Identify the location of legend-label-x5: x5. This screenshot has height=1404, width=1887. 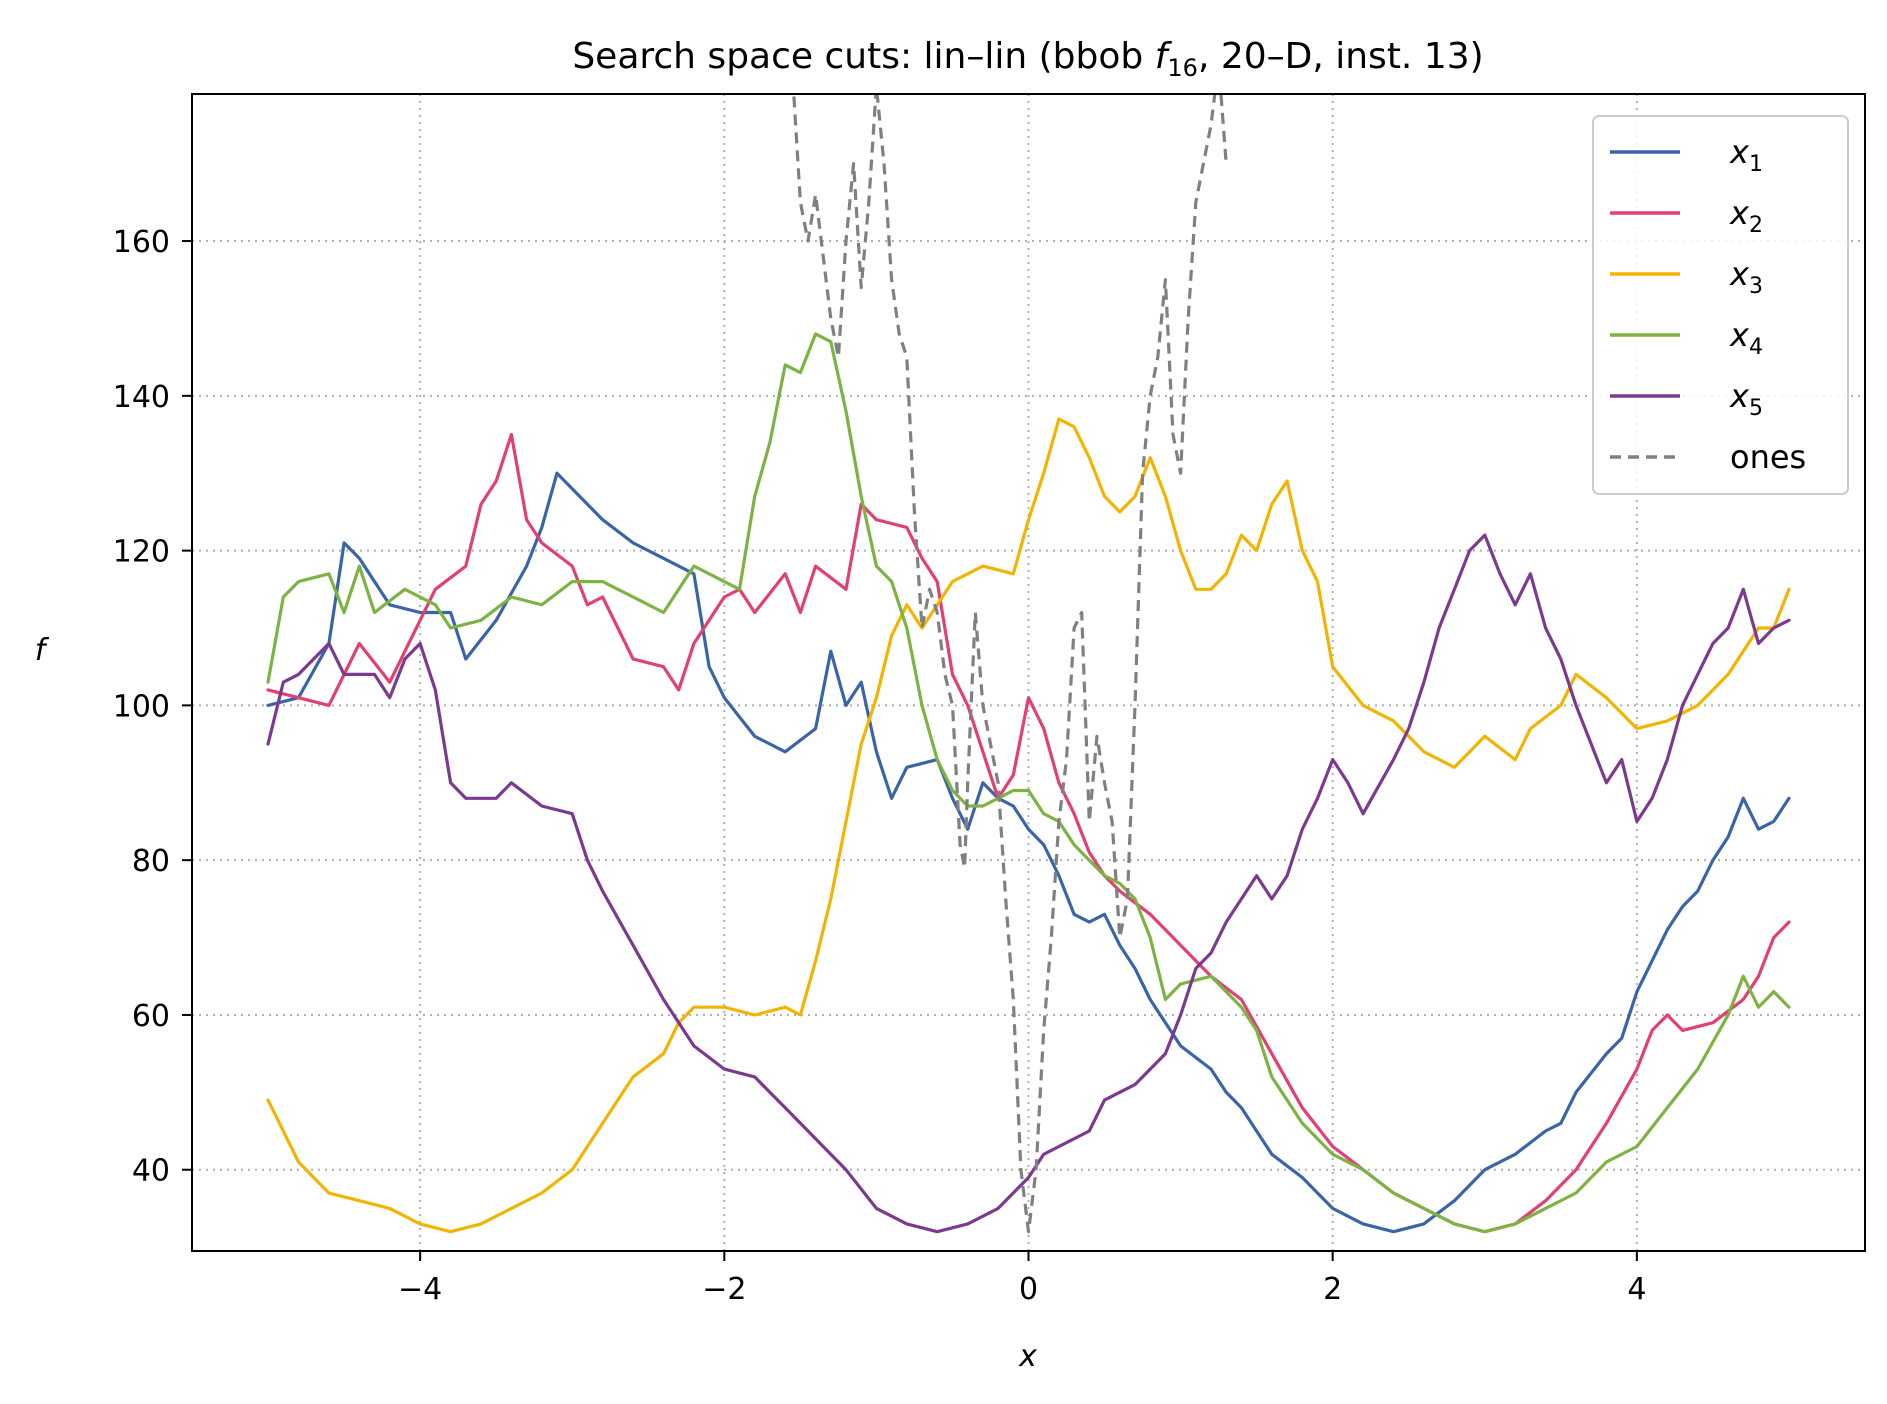
(1746, 399).